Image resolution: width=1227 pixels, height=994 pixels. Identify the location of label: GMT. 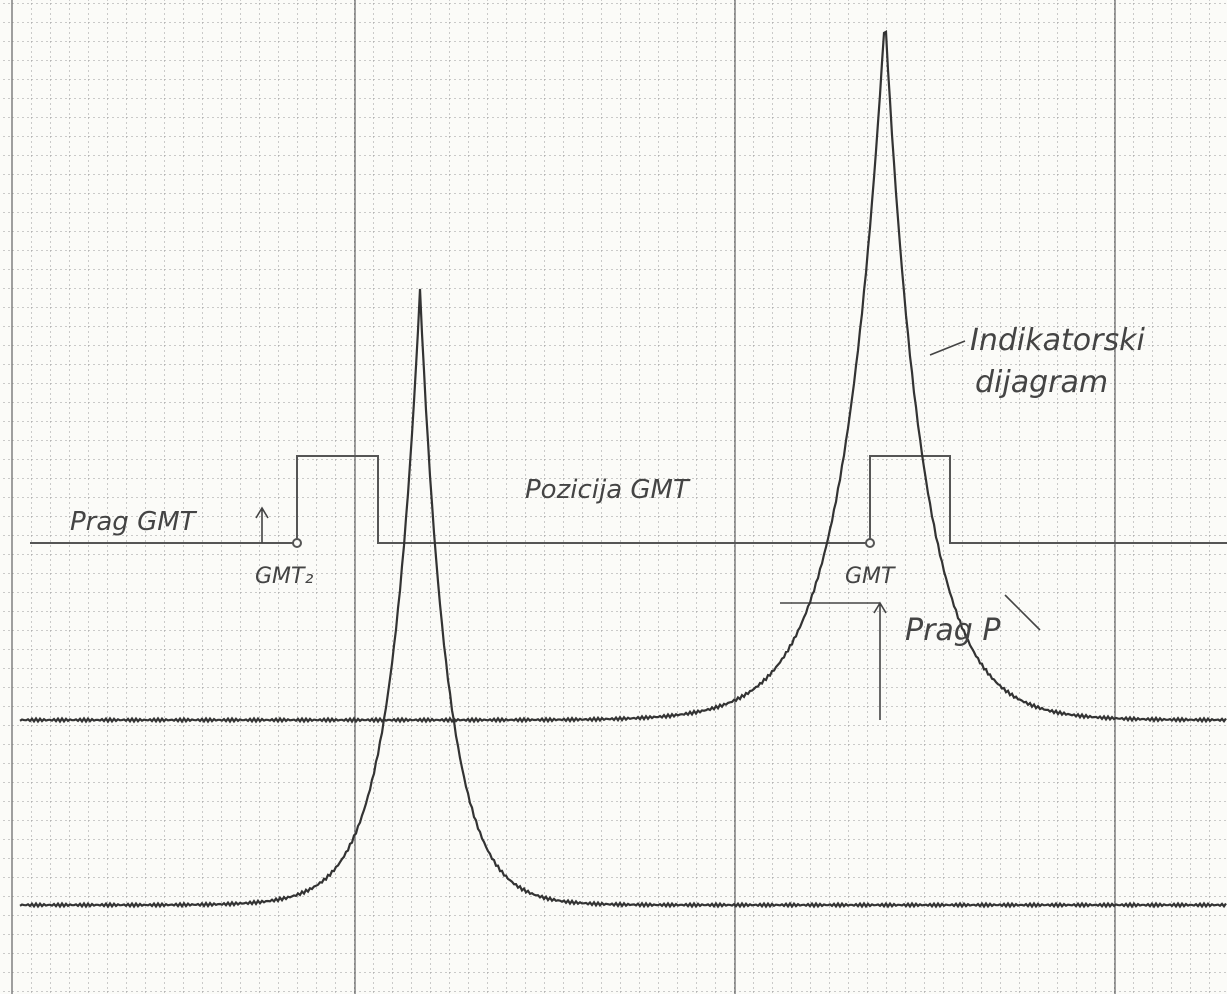
(870, 576).